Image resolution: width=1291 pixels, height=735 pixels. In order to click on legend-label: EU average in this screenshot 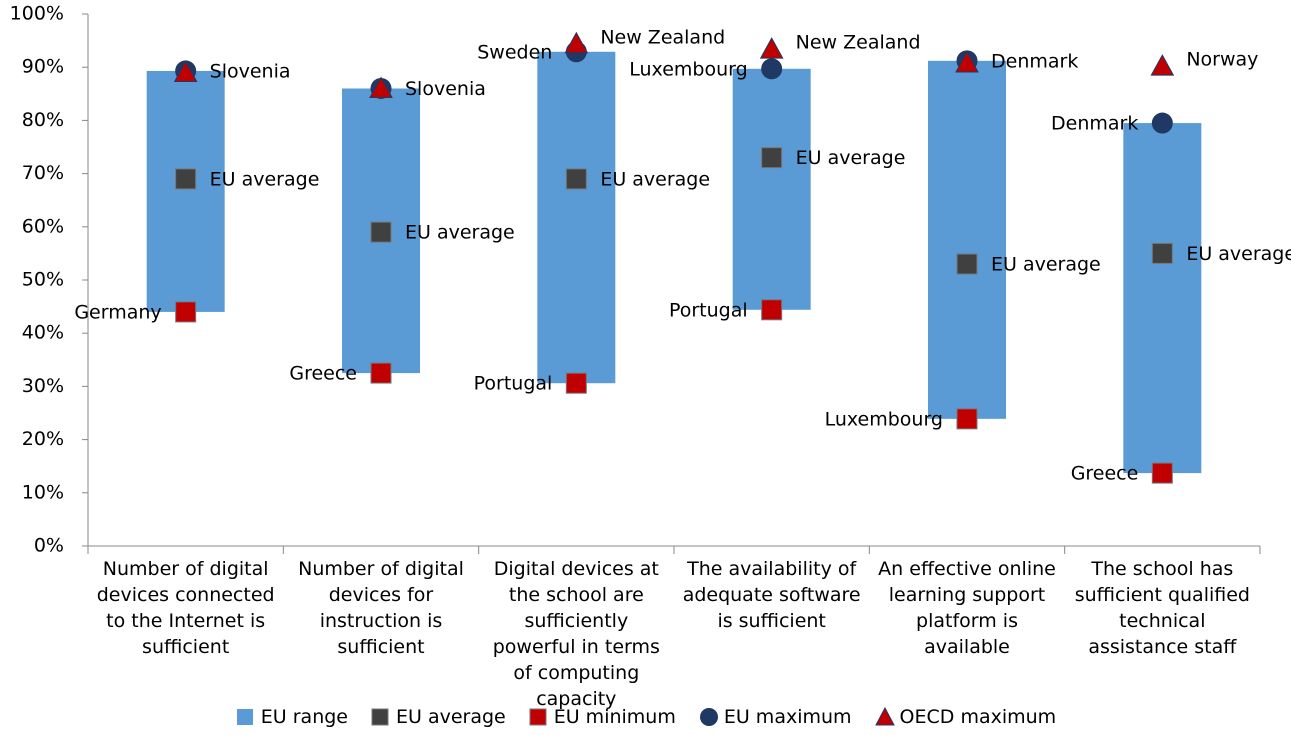, I will do `click(451, 717)`.